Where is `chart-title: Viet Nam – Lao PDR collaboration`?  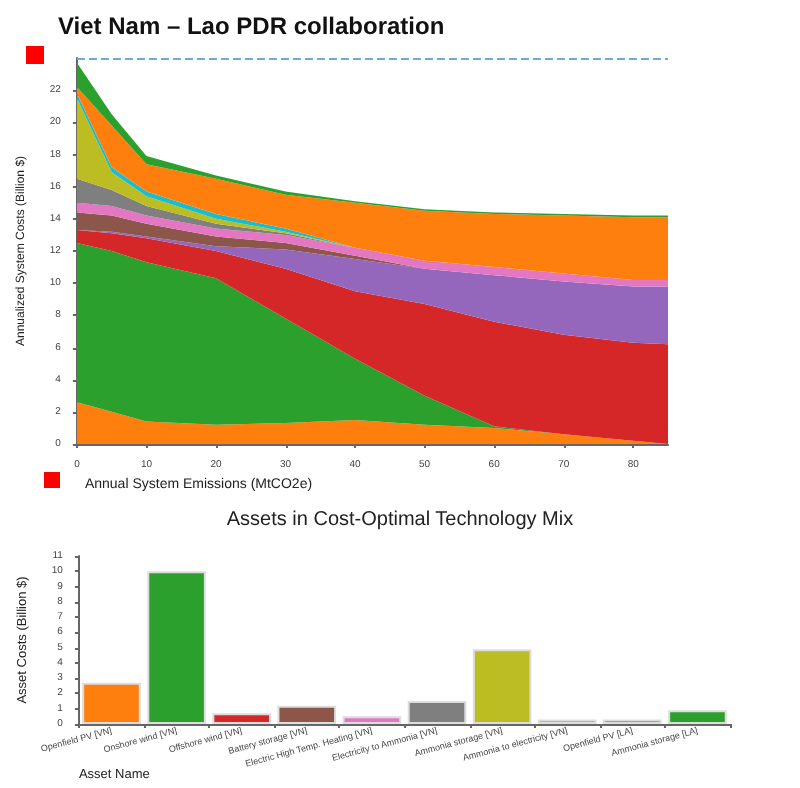
chart-title: Viet Nam – Lao PDR collaboration is located at coordinates (251, 26).